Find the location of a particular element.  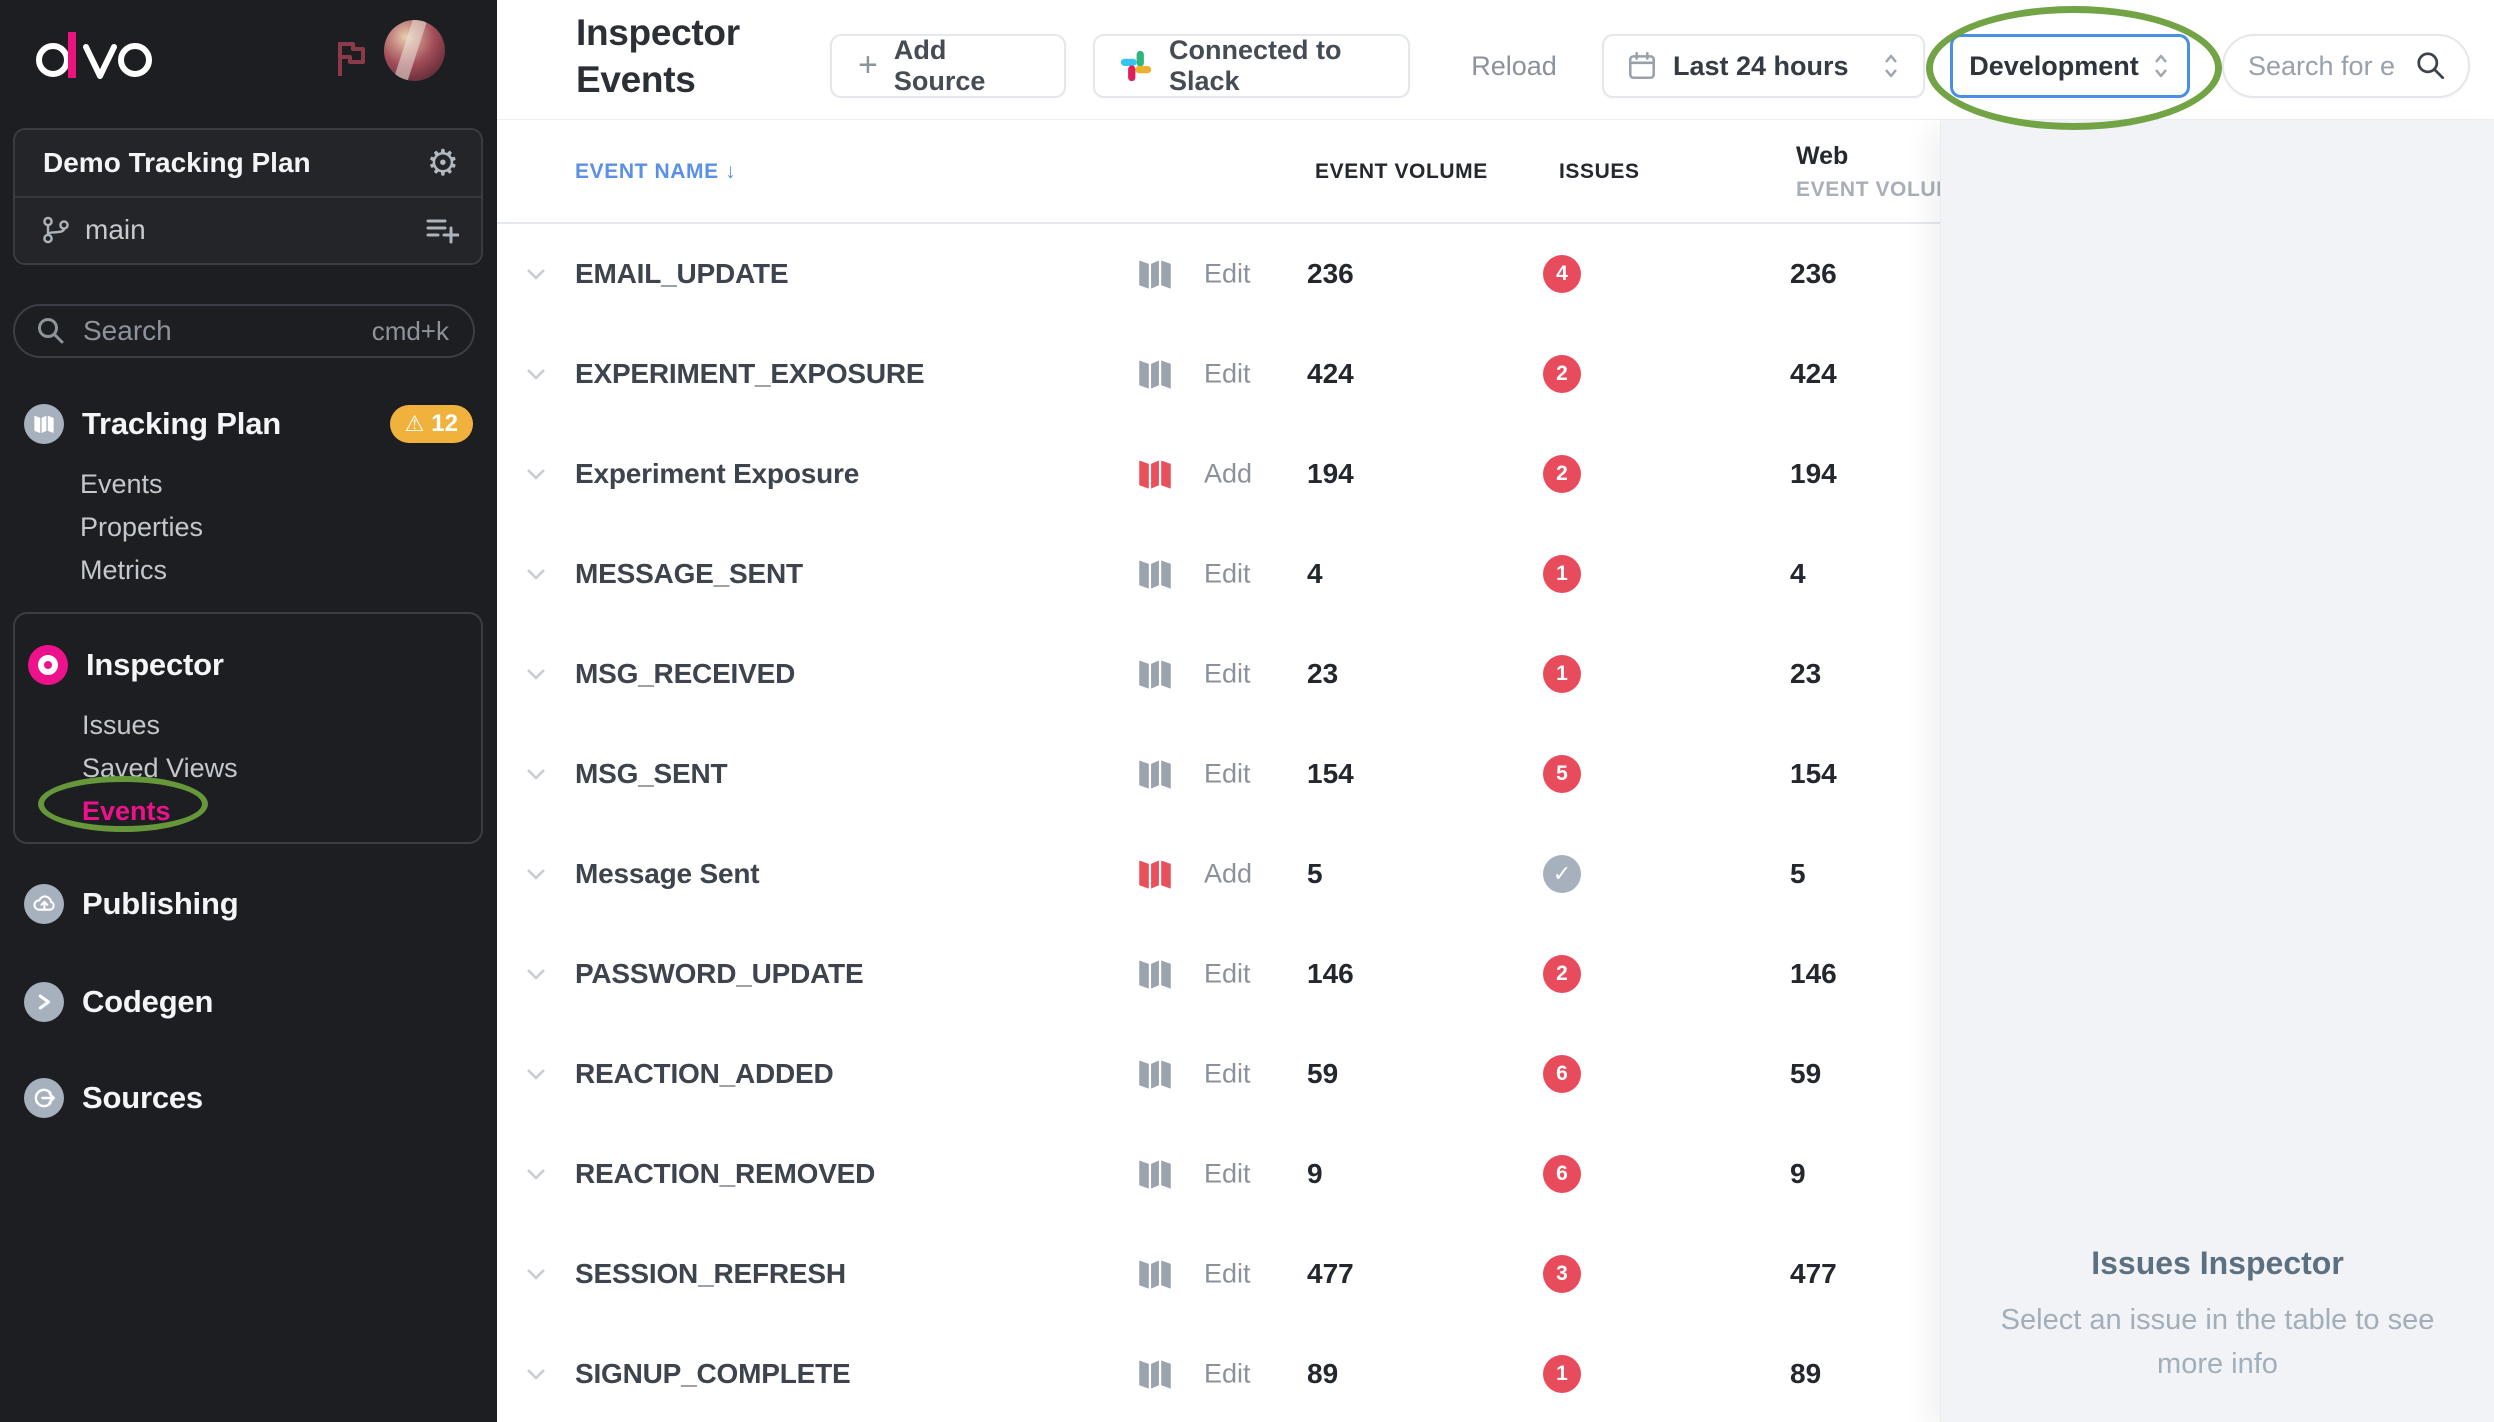

table-row: MSG_SENT Edit 154 5 ✓ 154 is located at coordinates (1495, 774).